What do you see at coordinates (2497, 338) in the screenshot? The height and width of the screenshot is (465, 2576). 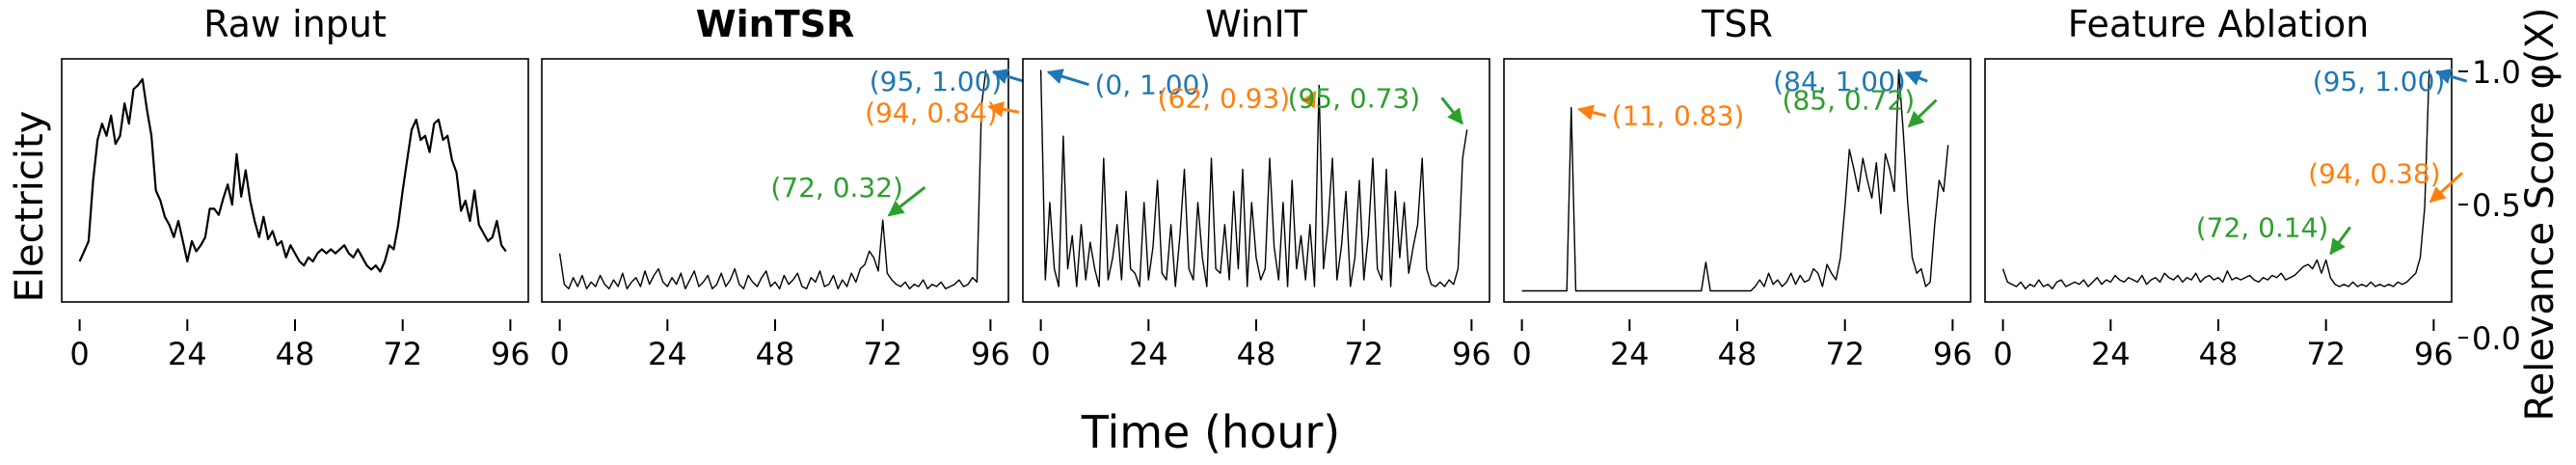 I see `right-axis-tick-label-0: 0.0` at bounding box center [2497, 338].